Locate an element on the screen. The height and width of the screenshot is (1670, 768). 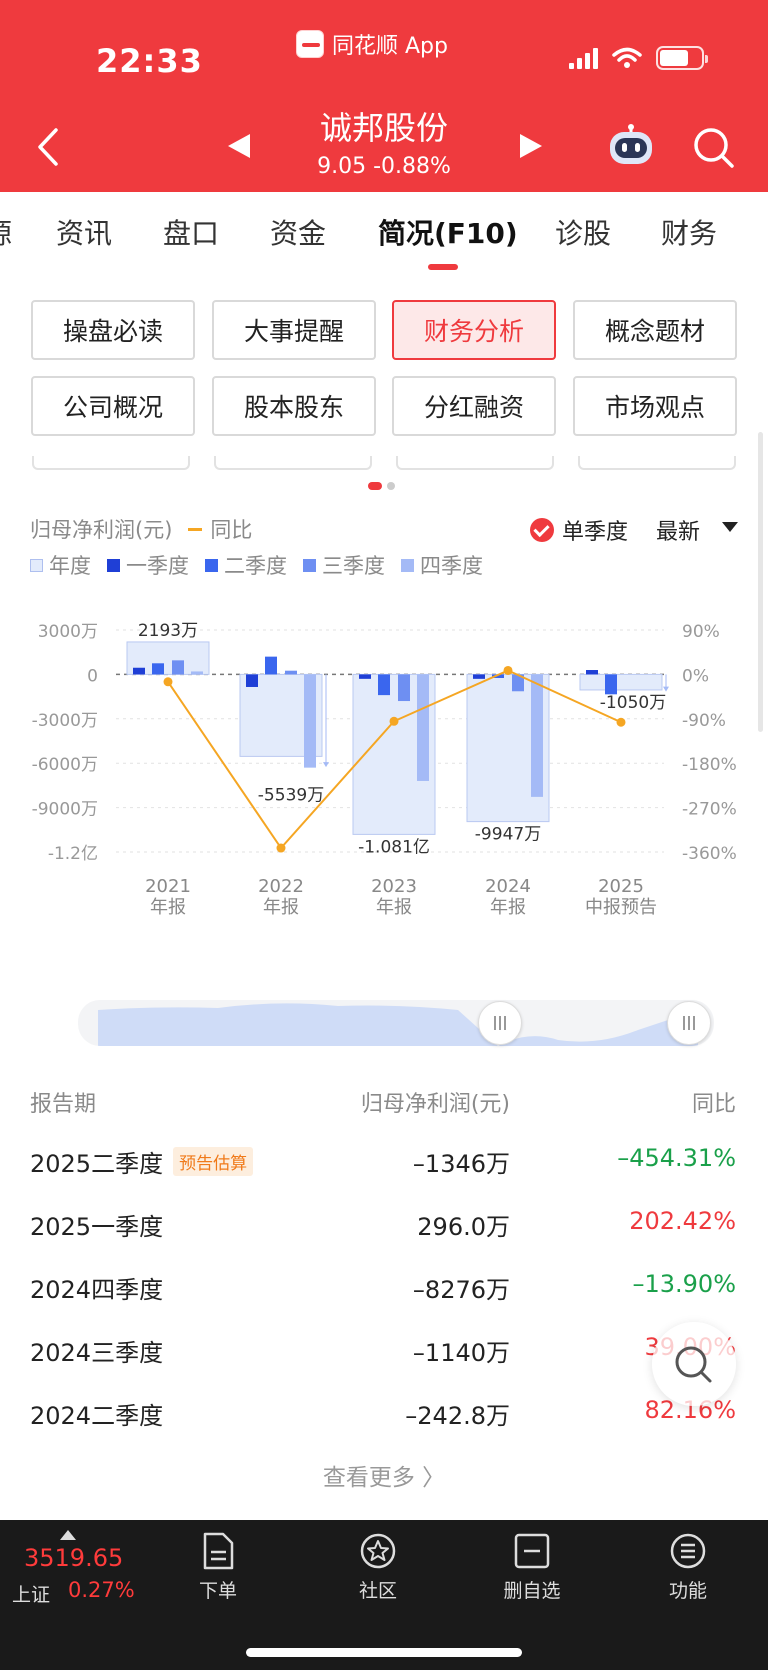
y-left-tick: 3000万 is located at coordinates (68, 632).